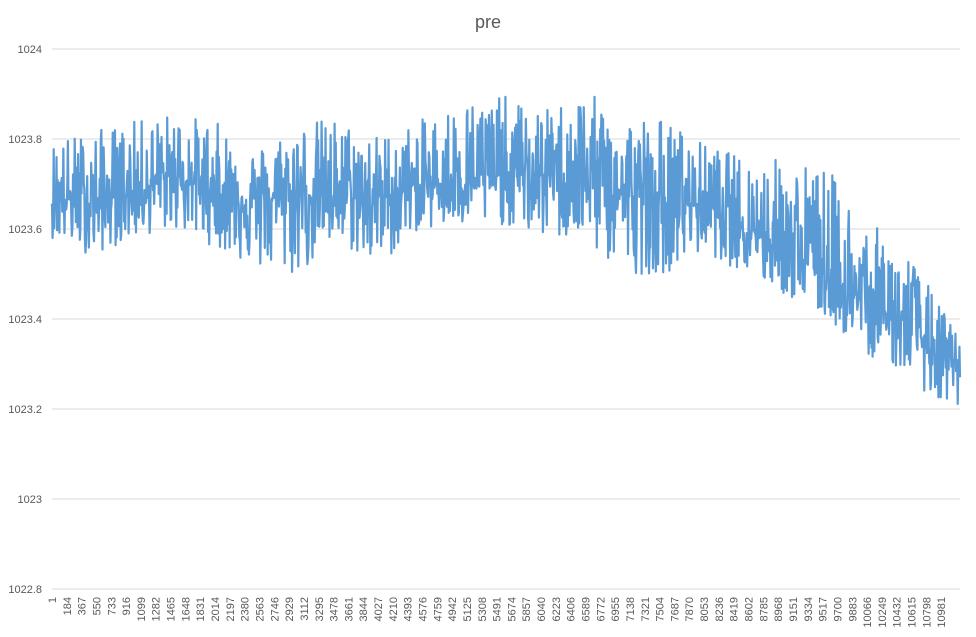  I want to click on y-tick-label: 1023.6, so click(25, 230).